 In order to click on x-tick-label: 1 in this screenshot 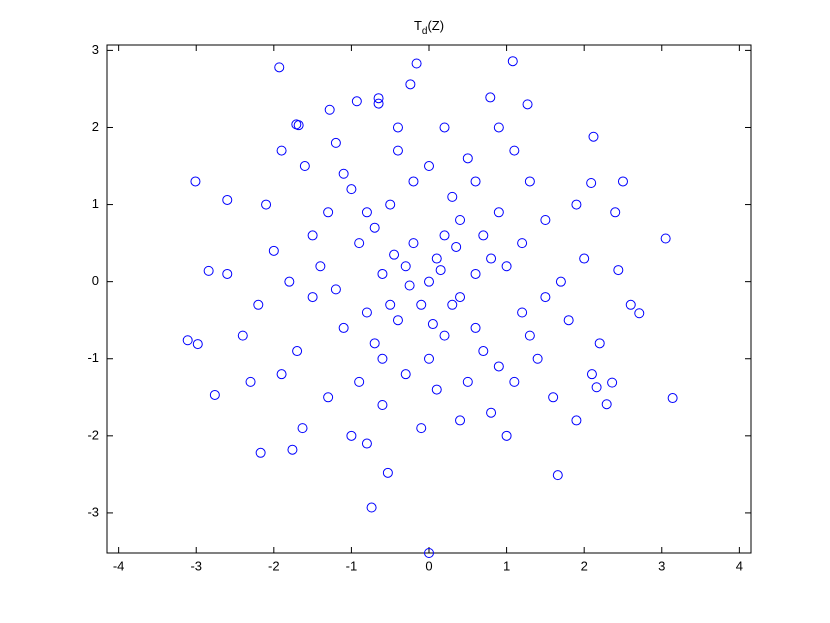, I will do `click(506, 565)`.